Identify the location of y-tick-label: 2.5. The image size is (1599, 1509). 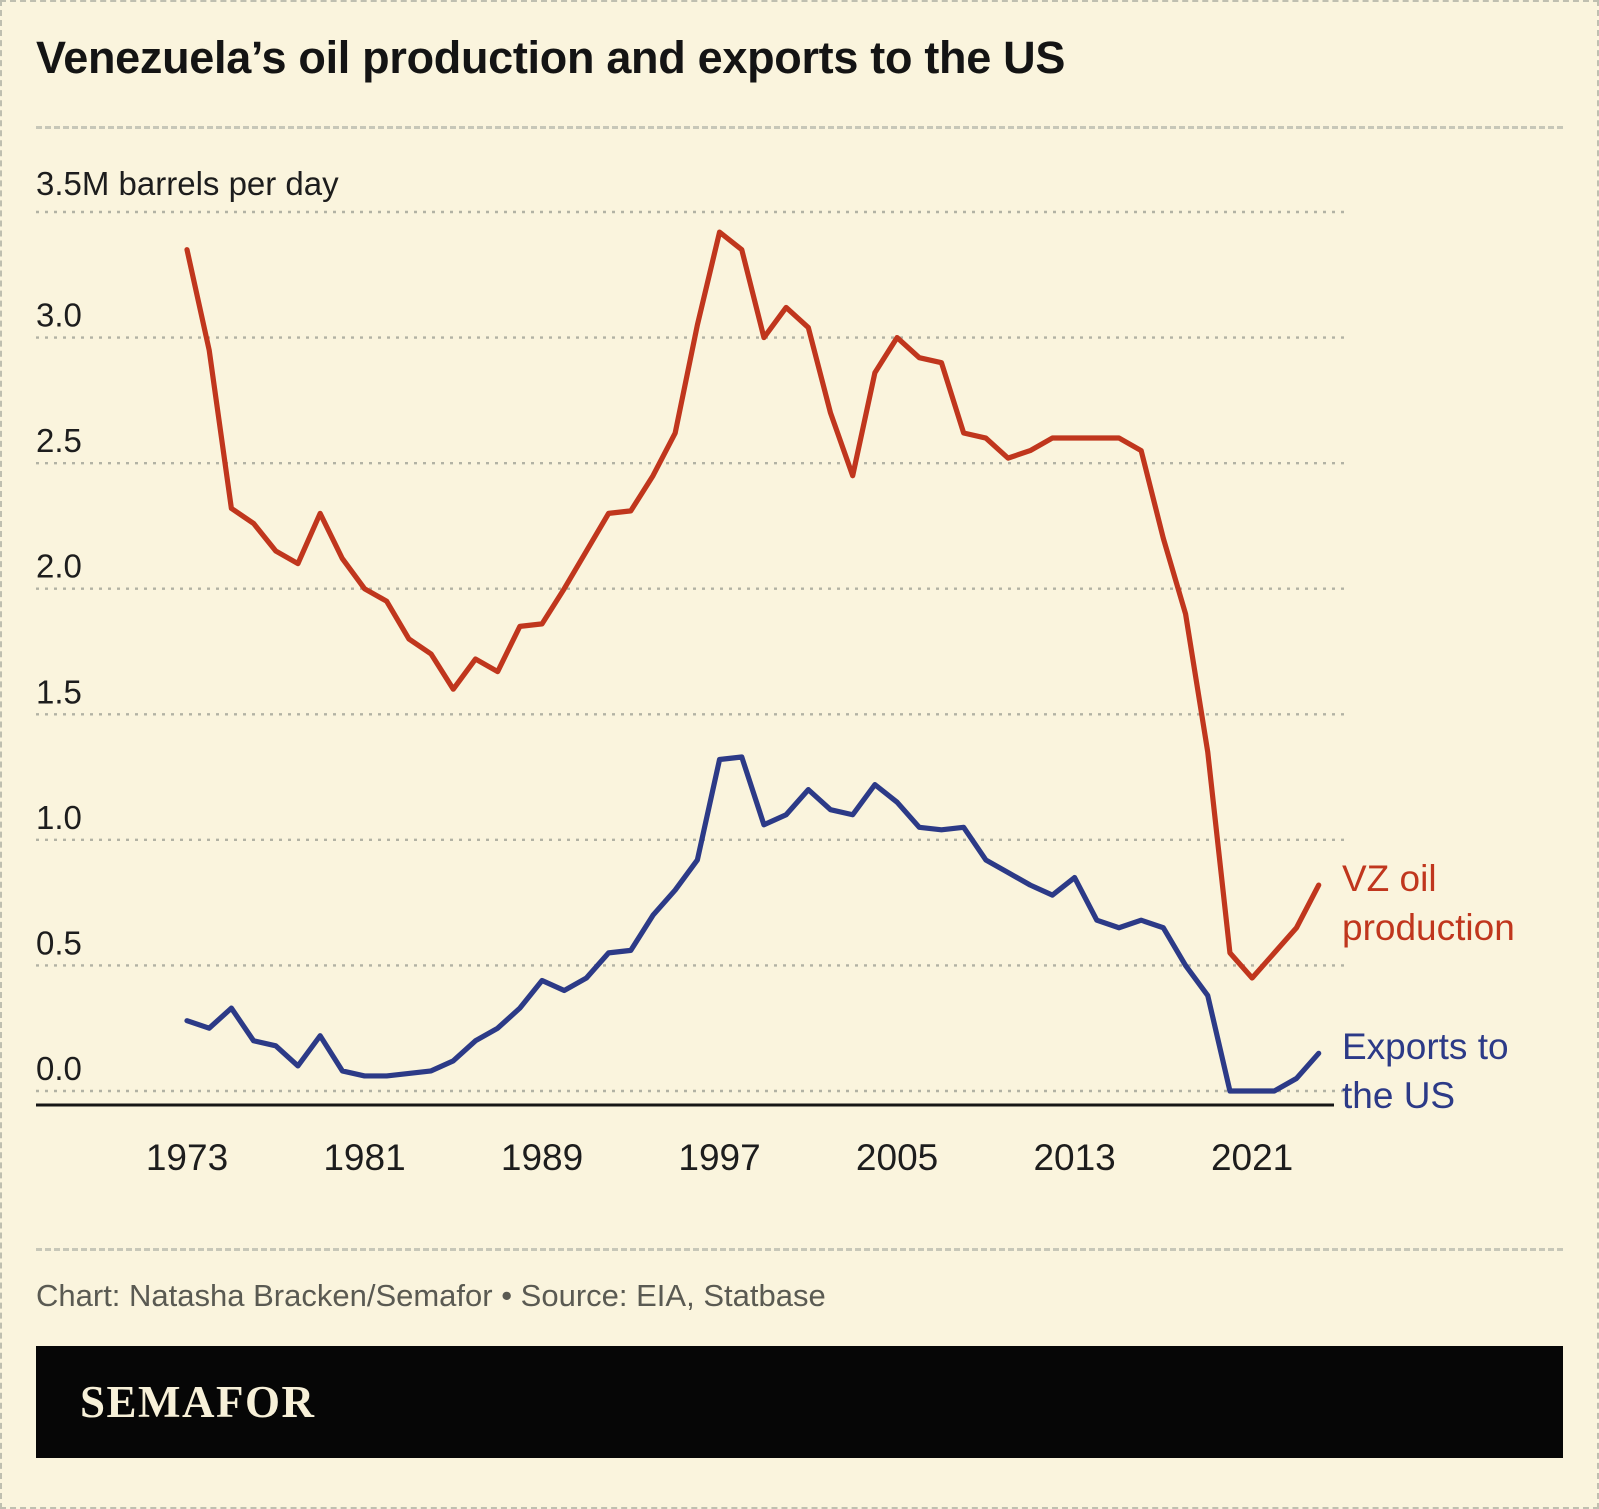
(59, 440).